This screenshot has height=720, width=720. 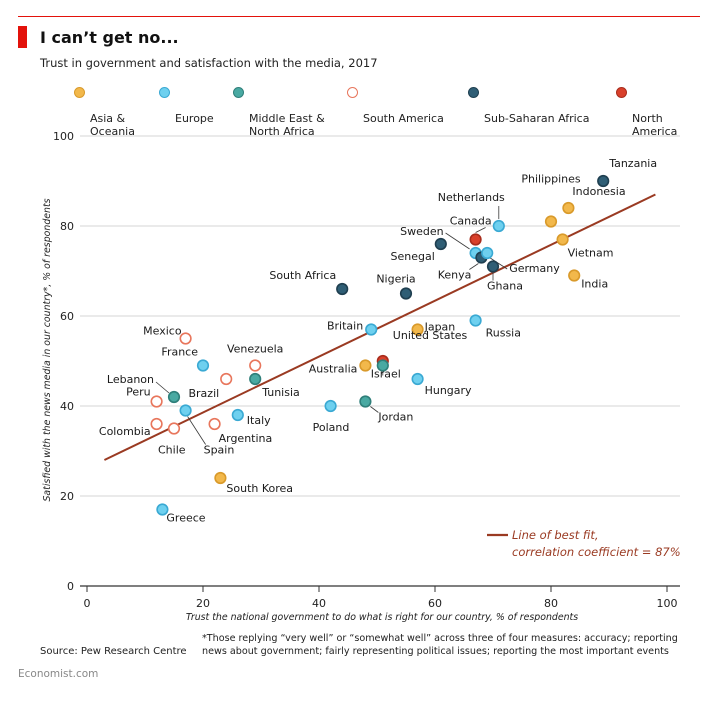 I want to click on point-jordan, so click(x=365, y=401).